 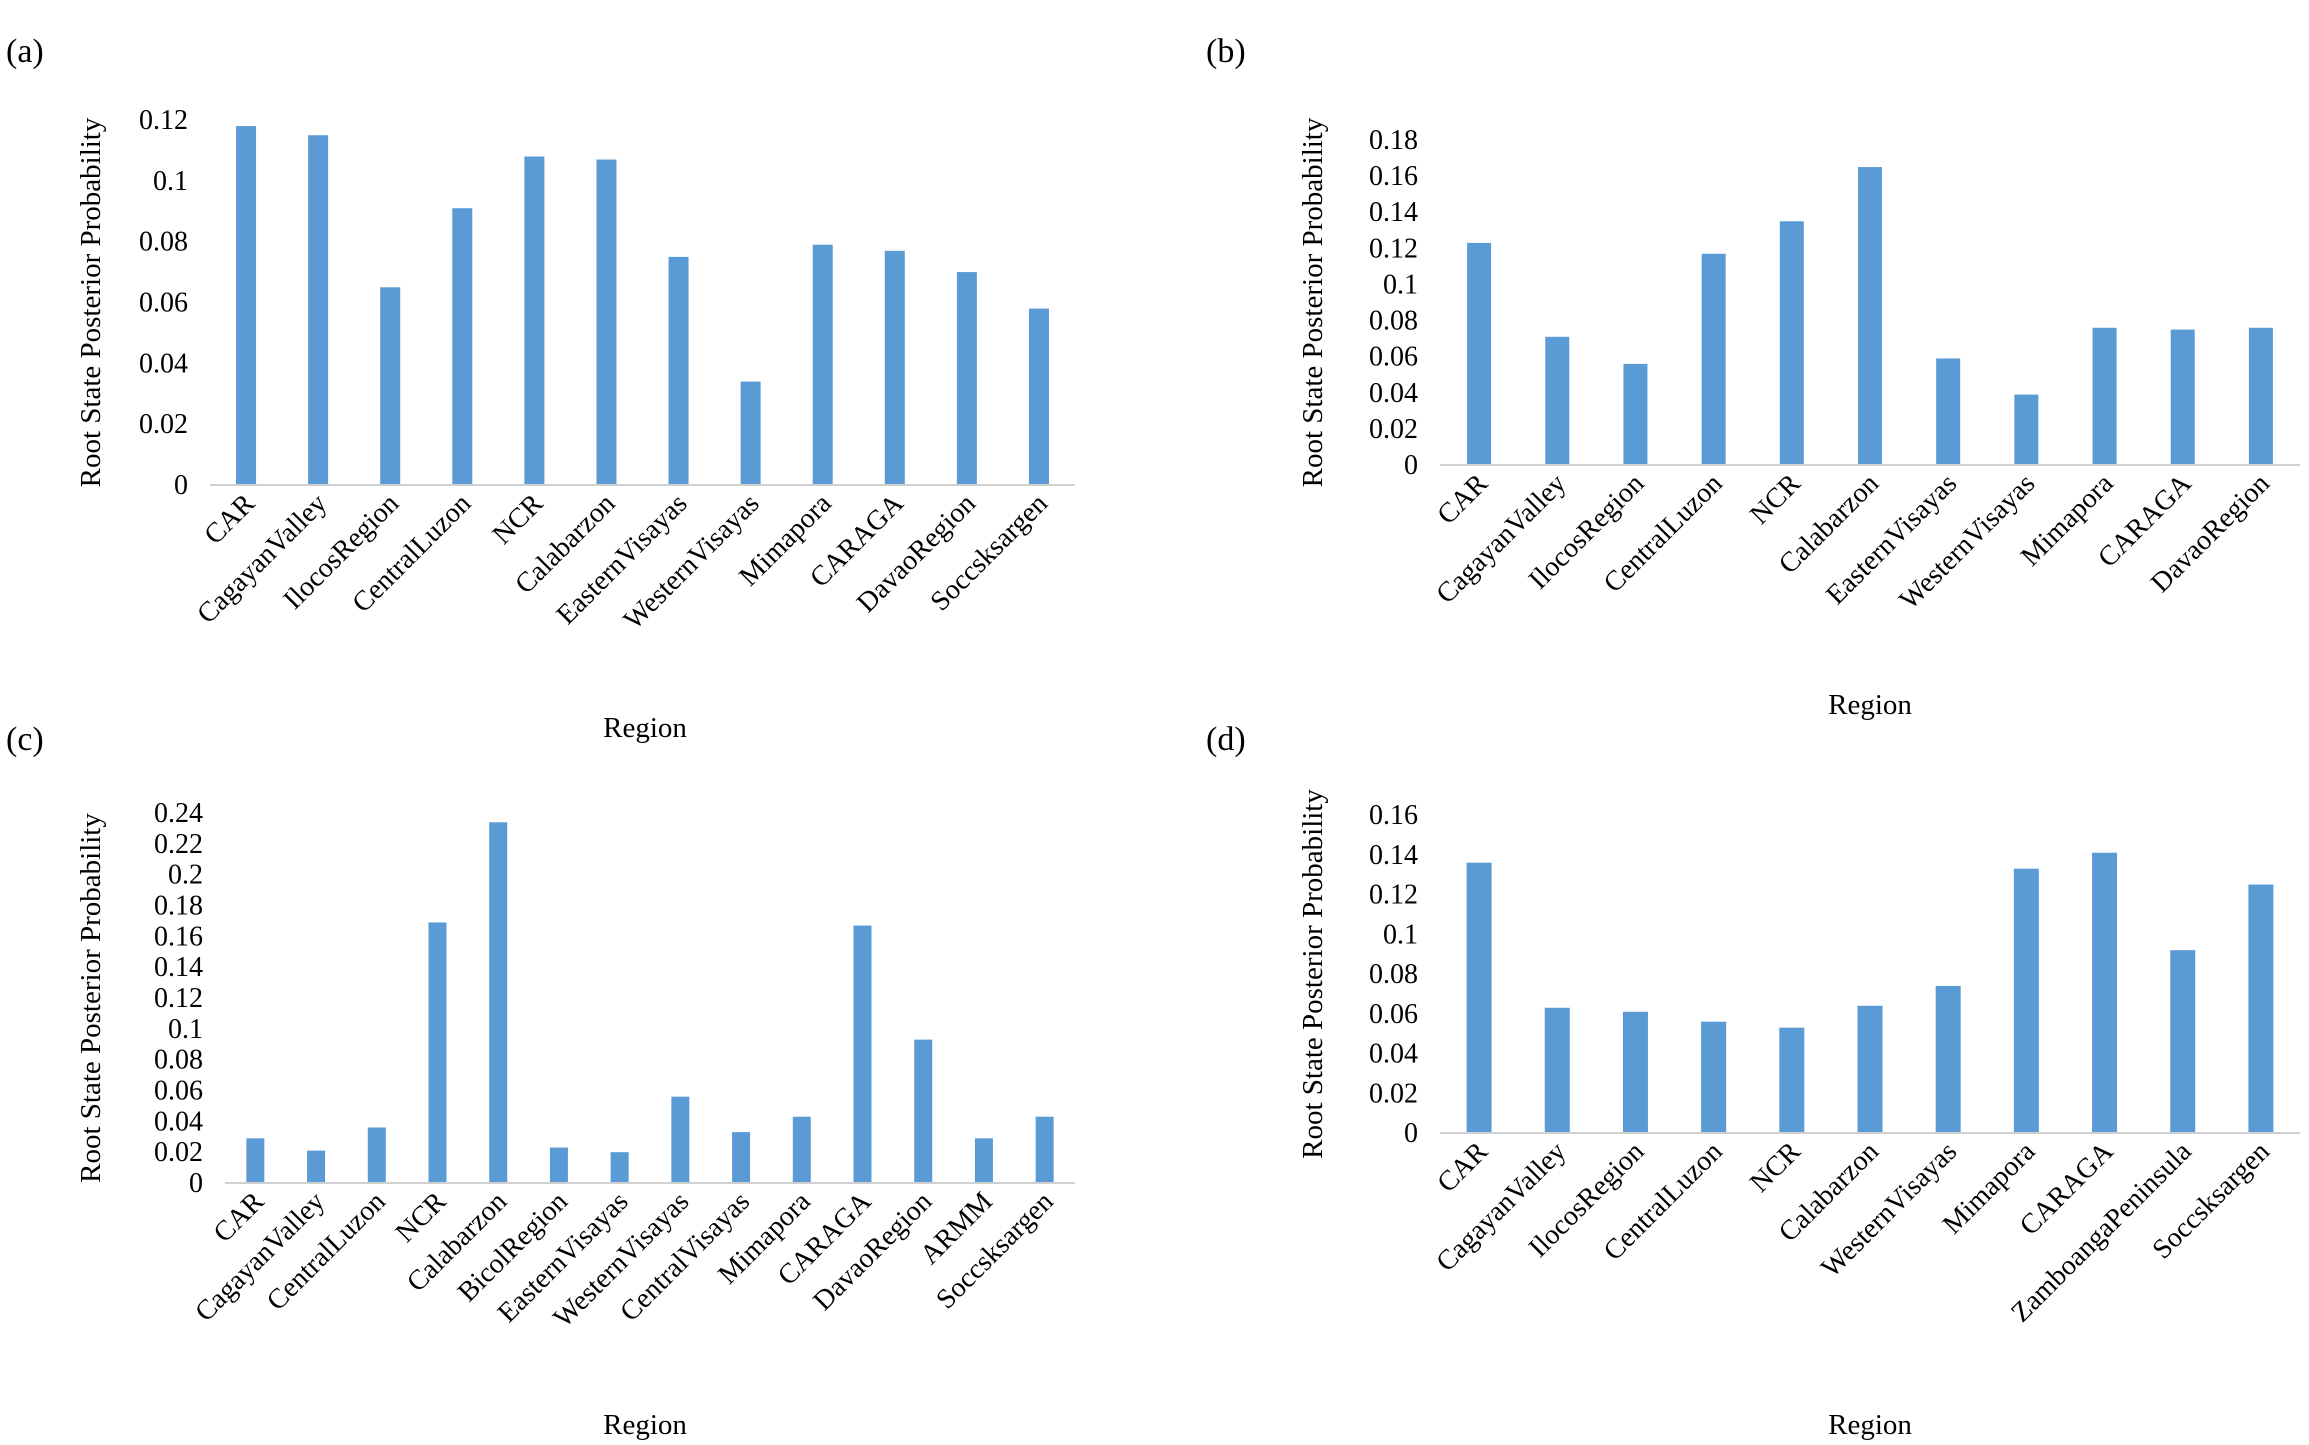 What do you see at coordinates (1226, 739) in the screenshot?
I see `panel-label-d: (d)` at bounding box center [1226, 739].